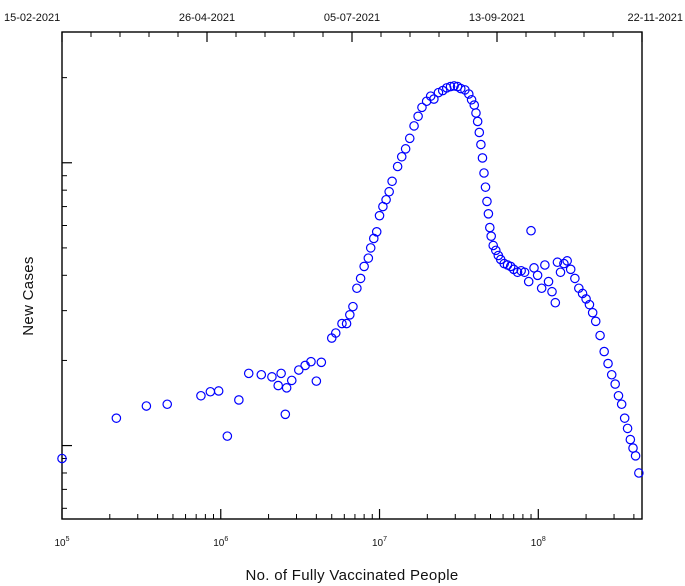 This screenshot has width=685, height=586. What do you see at coordinates (351, 575) in the screenshot?
I see `x-axis-title: No. of Fully Vaccinated People` at bounding box center [351, 575].